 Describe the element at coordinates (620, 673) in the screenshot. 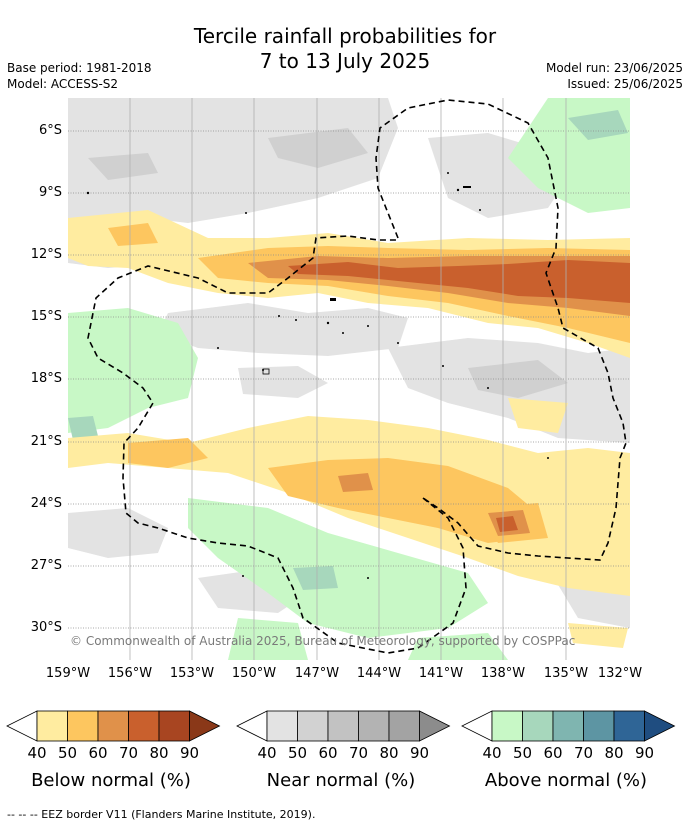

I see `lon-tick: 132°W` at that location.